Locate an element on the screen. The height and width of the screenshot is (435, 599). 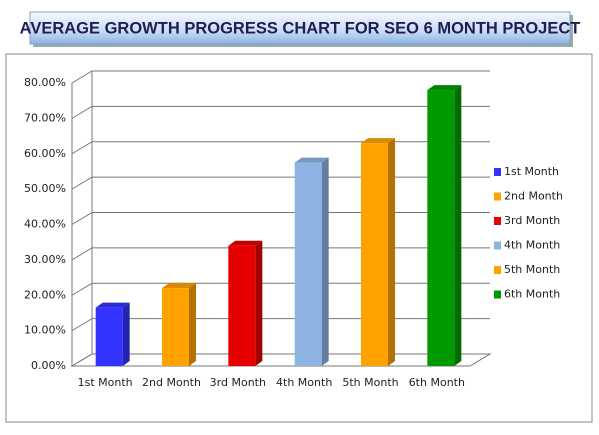
banner is located at coordinates (300, 28).